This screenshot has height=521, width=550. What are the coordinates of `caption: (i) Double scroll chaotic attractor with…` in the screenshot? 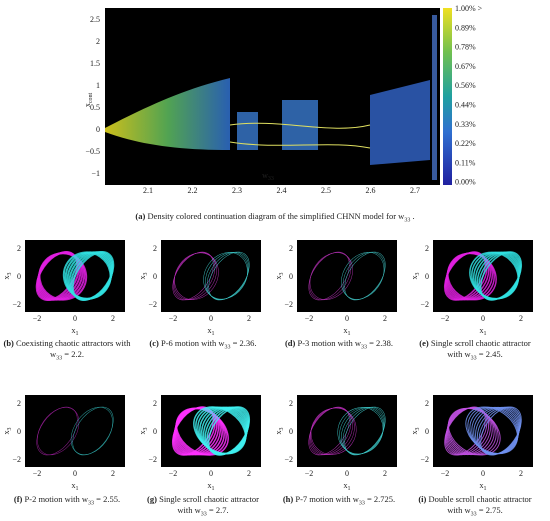 It's located at (475, 507).